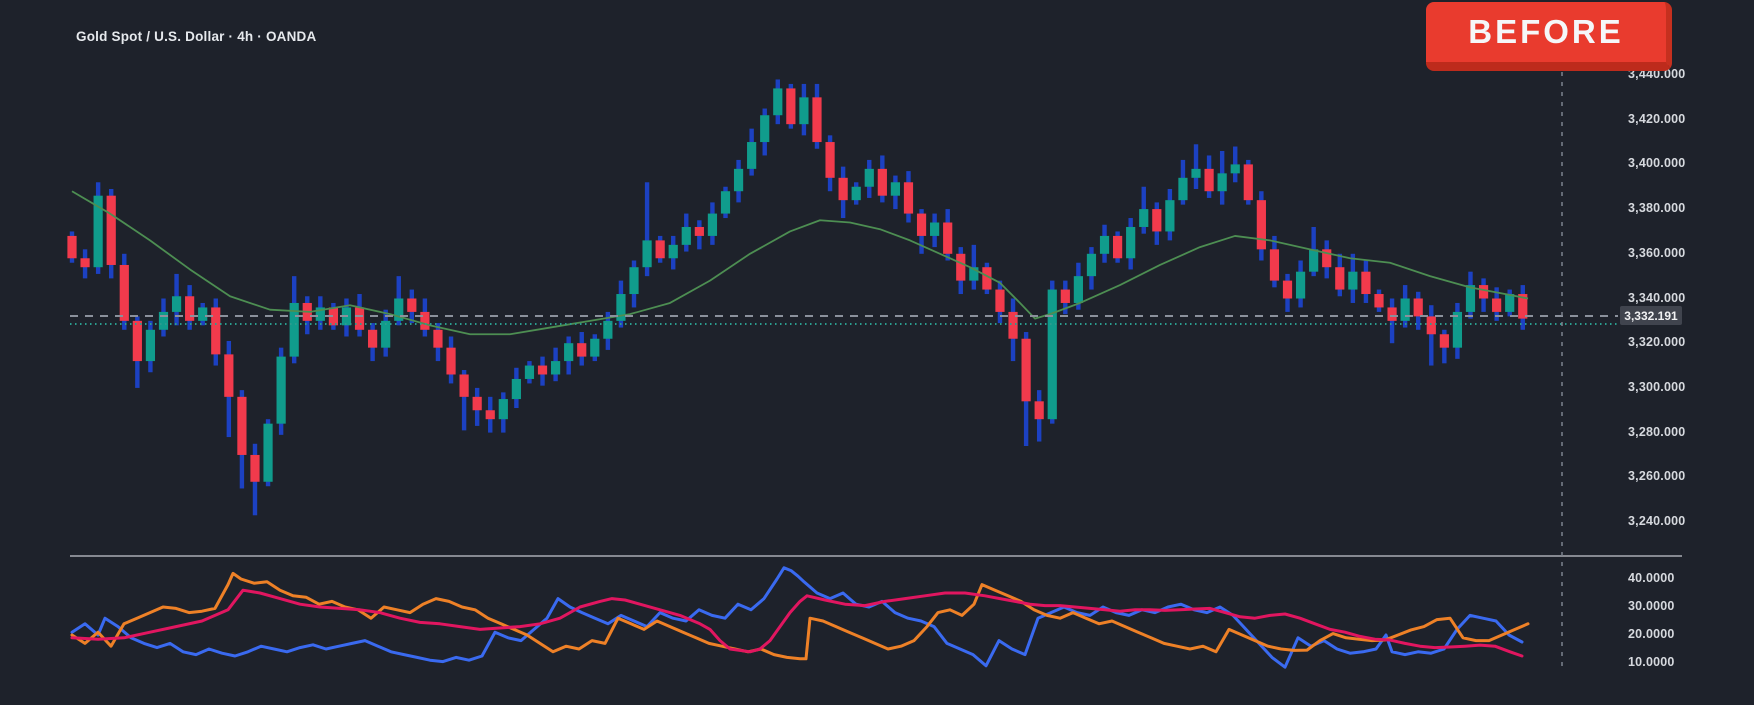  What do you see at coordinates (1546, 31) in the screenshot?
I see `before-badge-text: BEFORE` at bounding box center [1546, 31].